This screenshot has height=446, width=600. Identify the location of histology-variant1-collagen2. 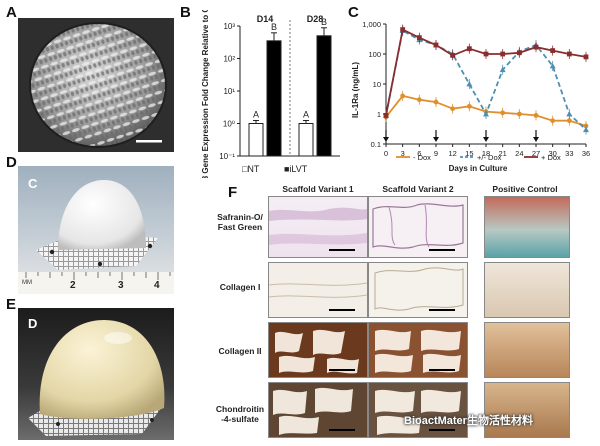
(318, 350).